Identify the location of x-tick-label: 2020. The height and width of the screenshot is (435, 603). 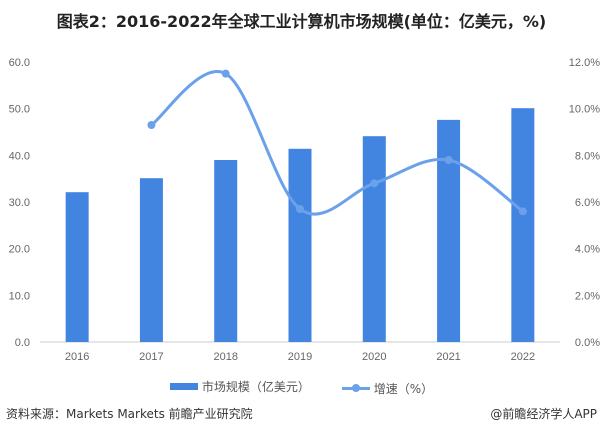
(374, 357).